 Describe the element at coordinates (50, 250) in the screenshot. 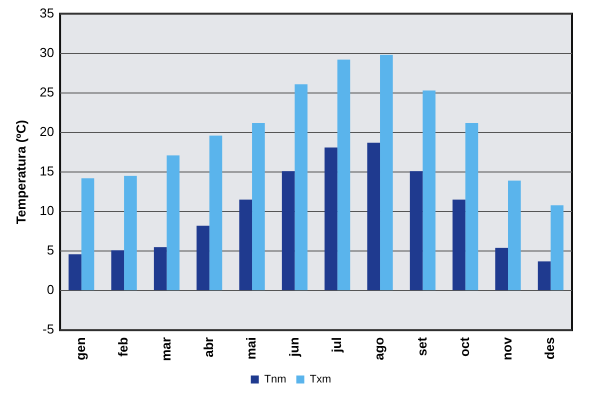

I see `y-tick-label: 5` at that location.